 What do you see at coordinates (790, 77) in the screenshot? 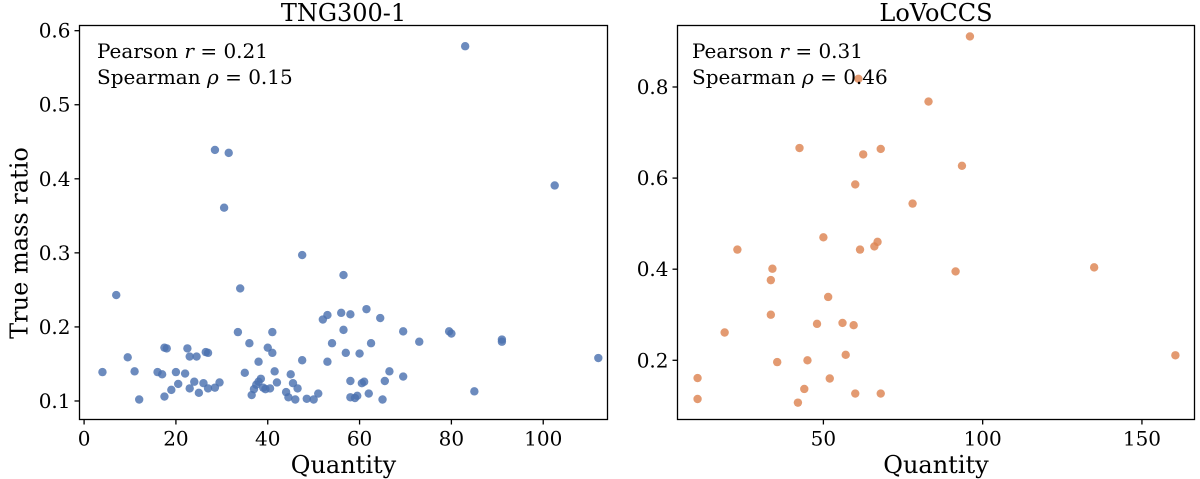
I see `spearman-annotation: Spearman ρ = 0.46` at bounding box center [790, 77].